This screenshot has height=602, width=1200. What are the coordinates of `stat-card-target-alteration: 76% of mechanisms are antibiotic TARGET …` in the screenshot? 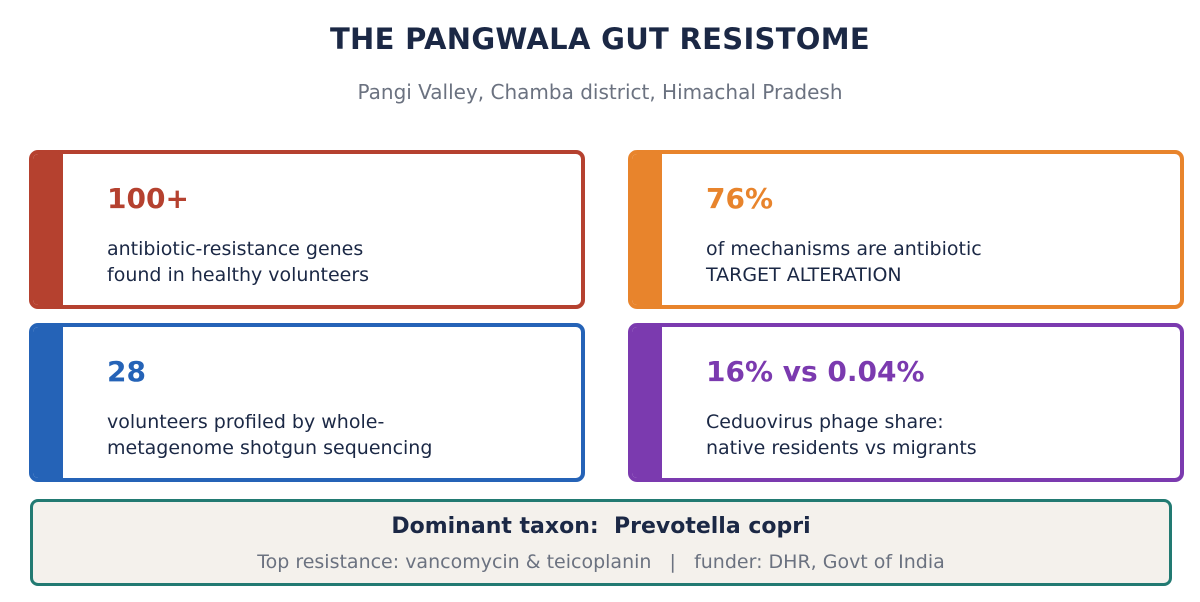 It's located at (906, 229).